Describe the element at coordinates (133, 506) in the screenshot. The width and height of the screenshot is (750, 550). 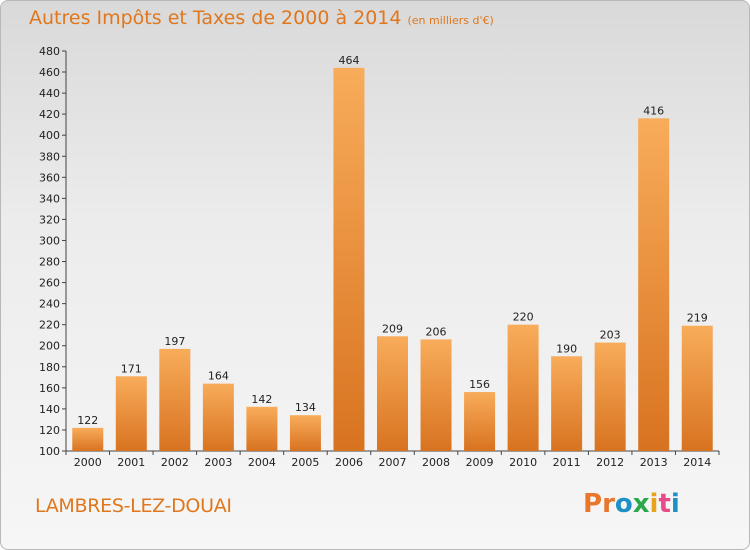
I see `commune-name: LAMBRES-LEZ-DOUAI` at that location.